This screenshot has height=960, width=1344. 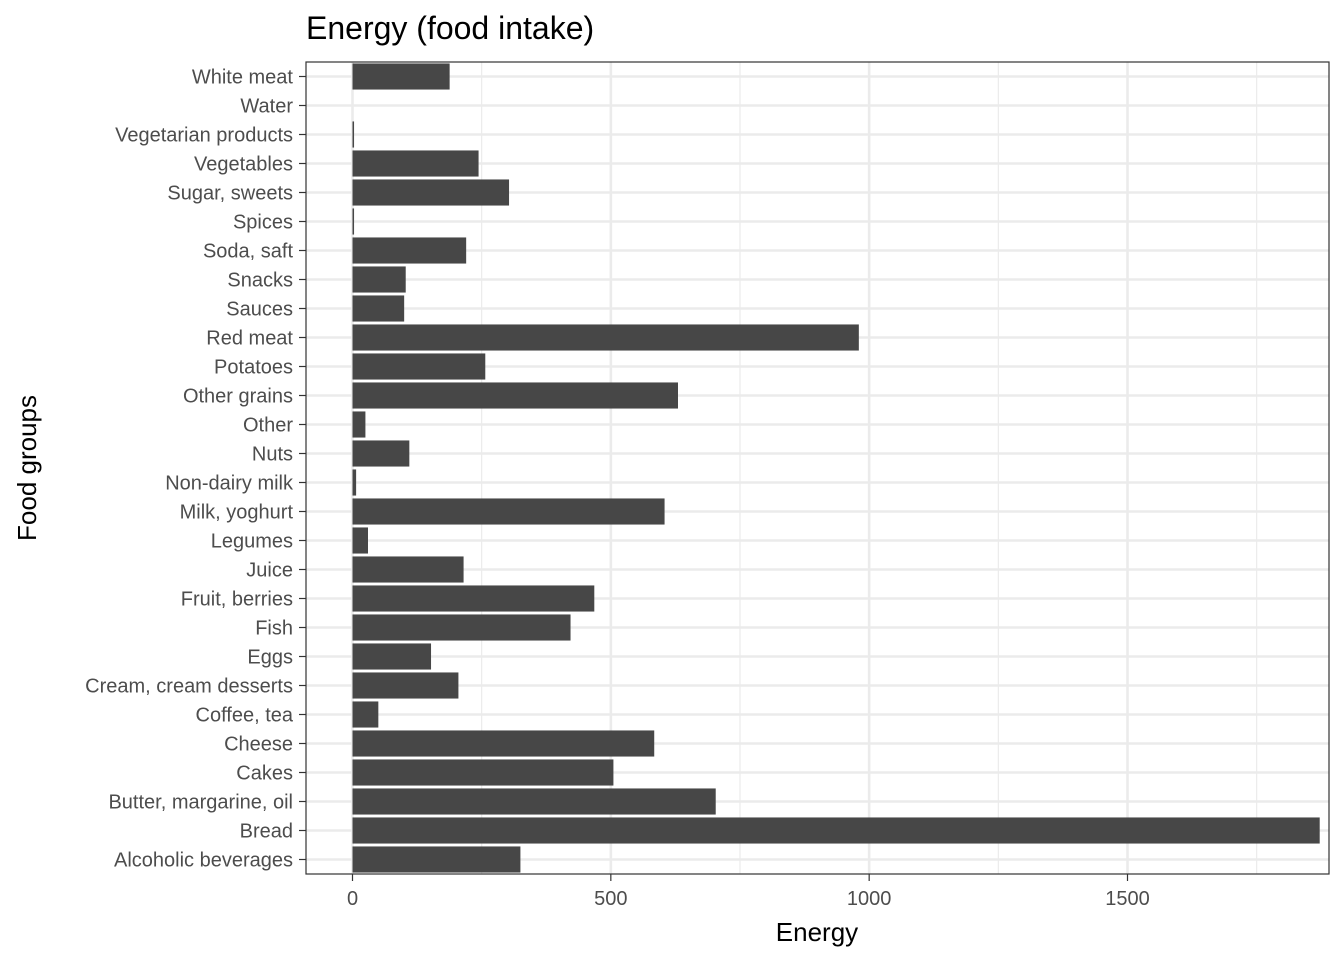 What do you see at coordinates (274, 629) in the screenshot?
I see `y-tick-label: Fish` at bounding box center [274, 629].